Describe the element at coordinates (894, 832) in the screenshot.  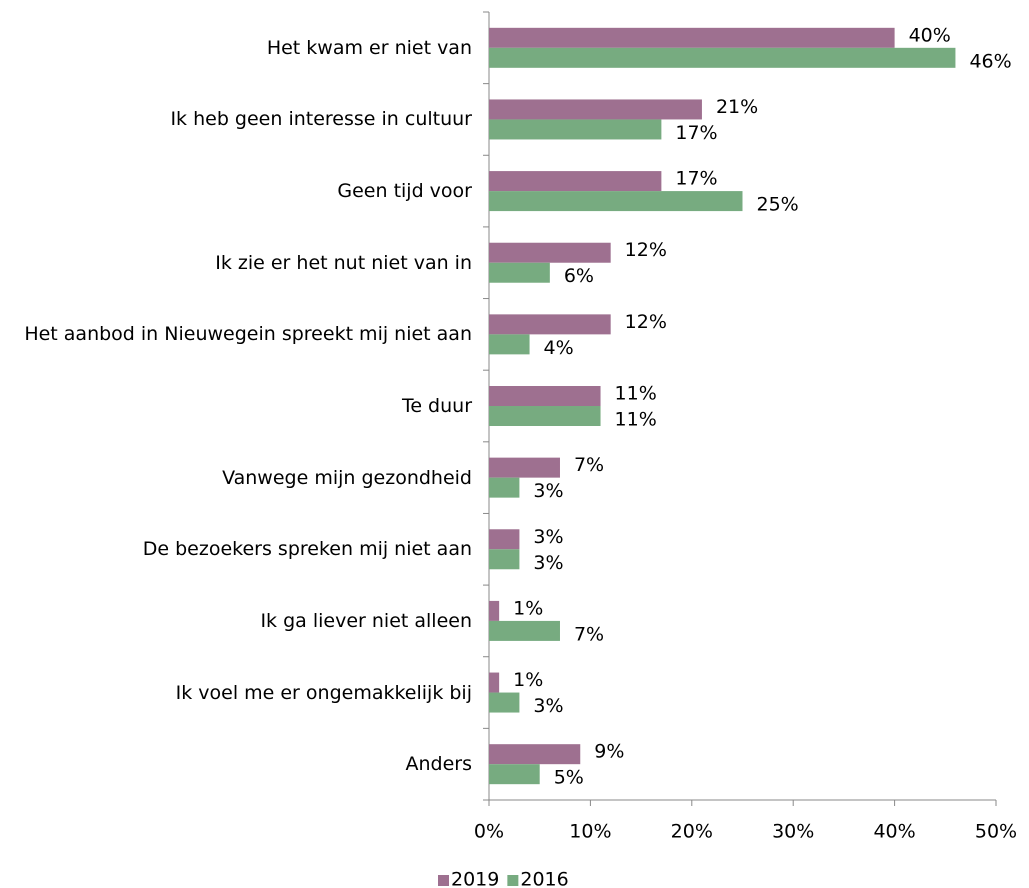
I see `x-tick-label: 40%` at that location.